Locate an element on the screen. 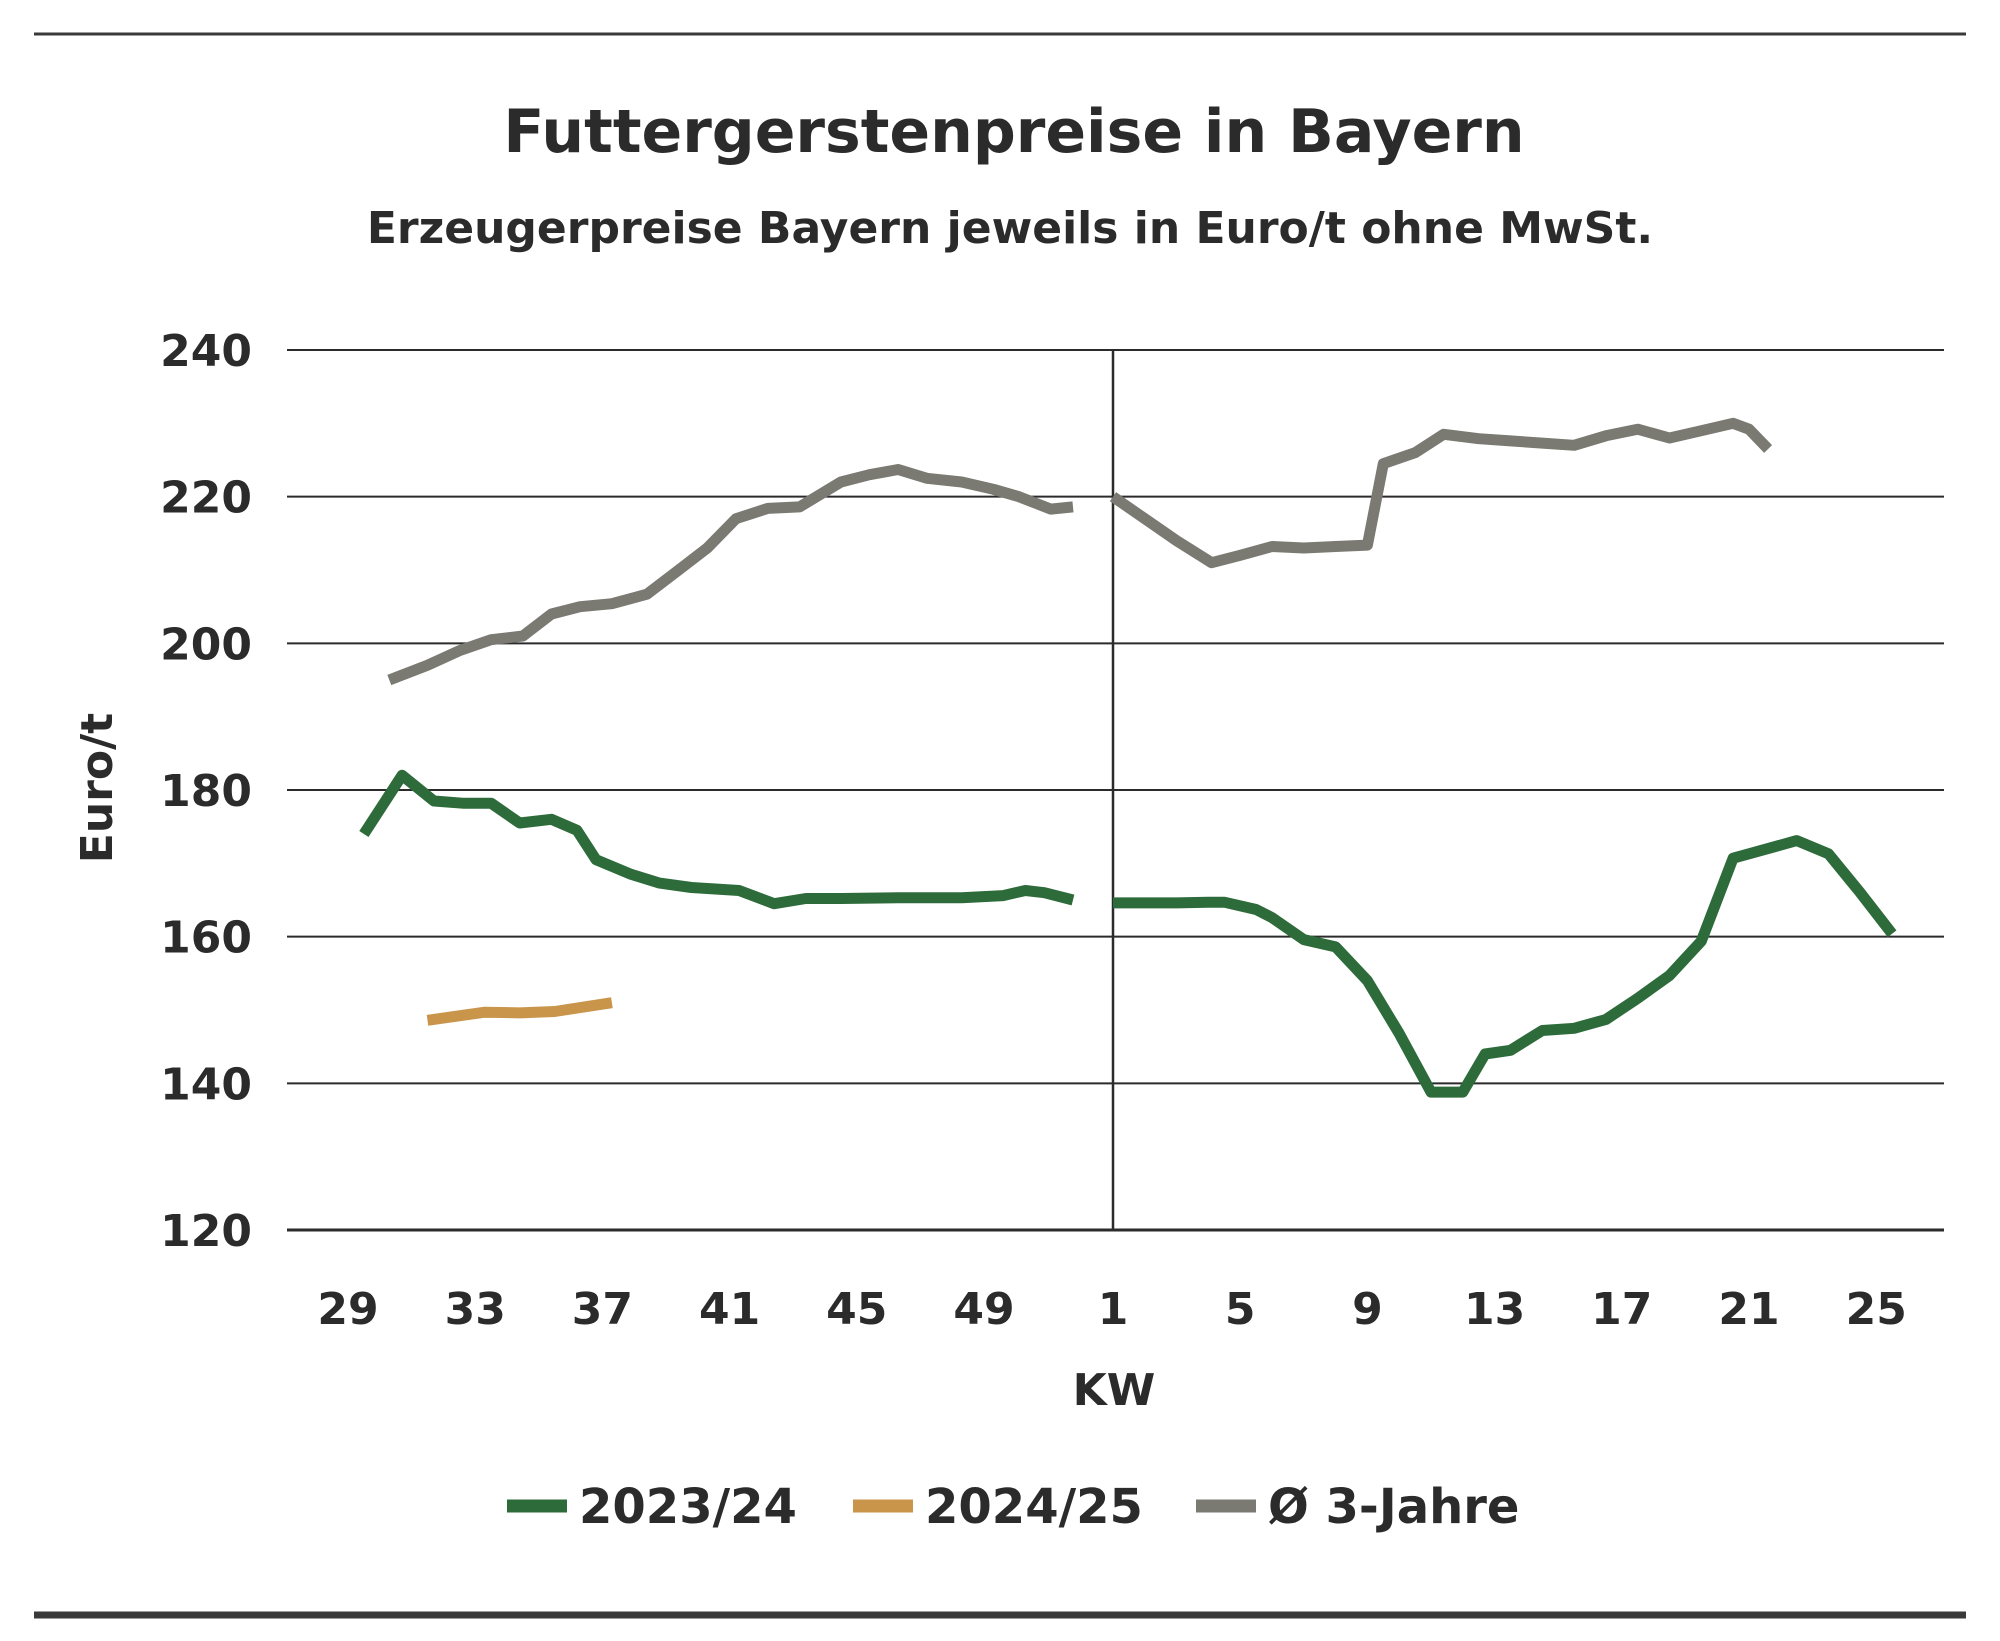 This screenshot has width=2000, height=1641. y-tick-labels: 120 140 160 180 200 220 240 is located at coordinates (206, 791).